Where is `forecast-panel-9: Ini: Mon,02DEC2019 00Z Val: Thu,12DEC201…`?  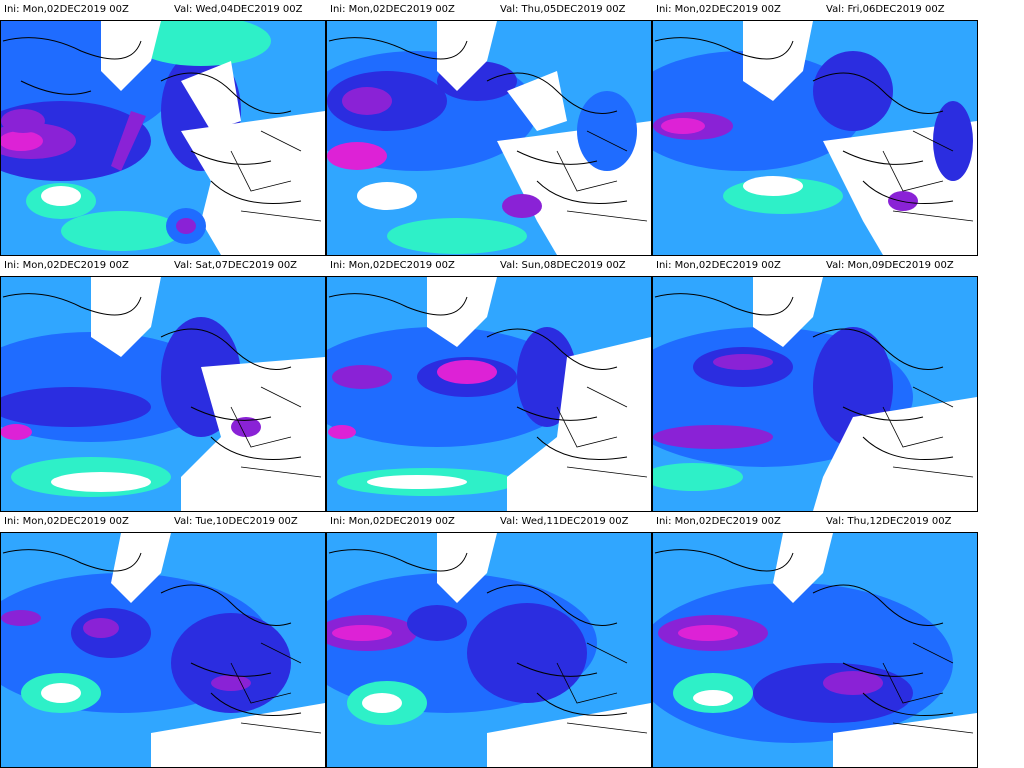
forecast-panel-9: Ini: Mon,02DEC2019 00Z Val: Thu,12DEC201… is located at coordinates (815, 640).